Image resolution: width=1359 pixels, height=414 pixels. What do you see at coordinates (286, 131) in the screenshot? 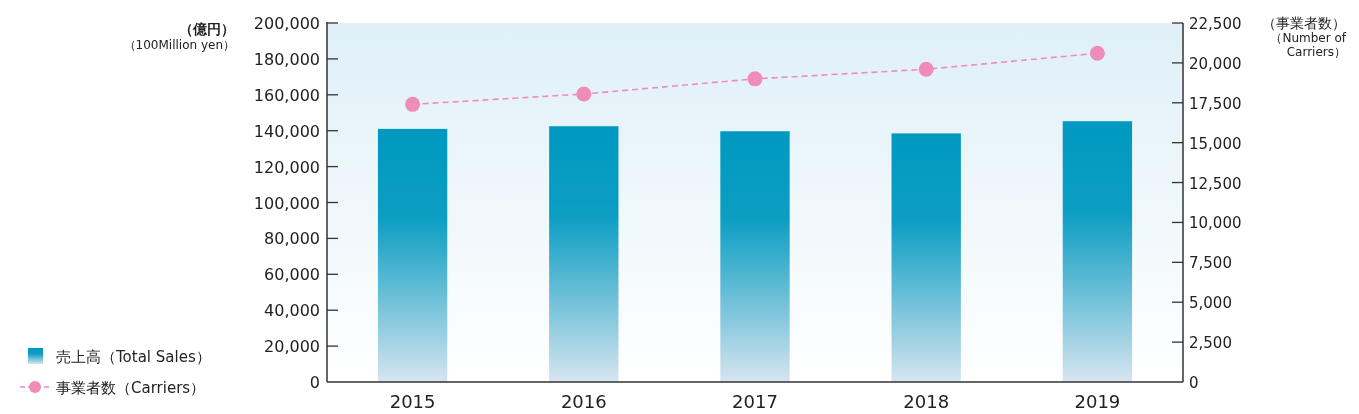
I see `y-tick-label: 140,000` at bounding box center [286, 131].